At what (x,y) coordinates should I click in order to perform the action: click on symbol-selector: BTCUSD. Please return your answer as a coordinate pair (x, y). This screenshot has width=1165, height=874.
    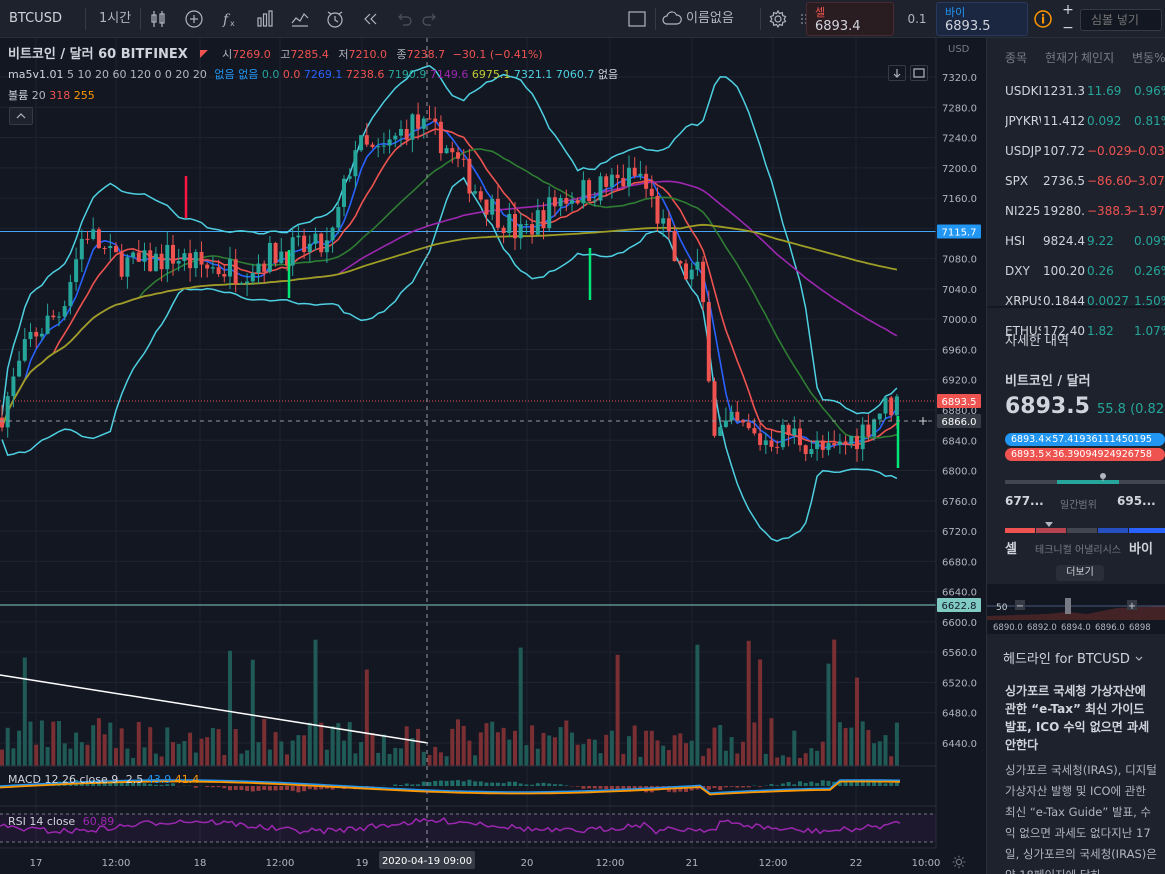
    Looking at the image, I should click on (35, 18).